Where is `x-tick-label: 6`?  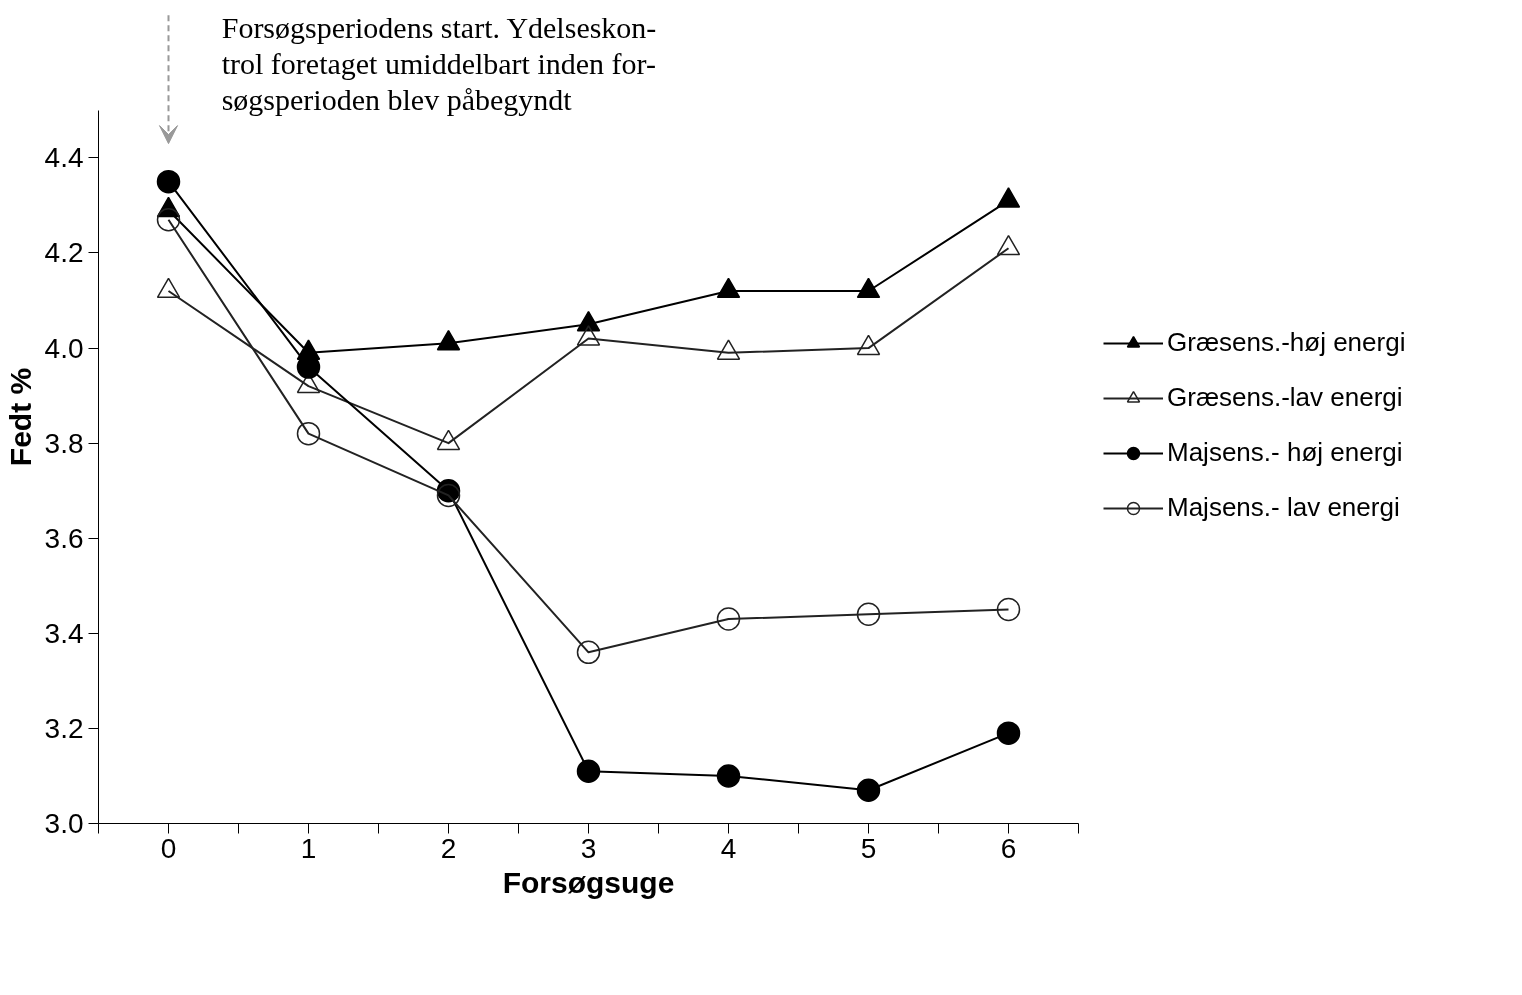
x-tick-label: 6 is located at coordinates (1008, 848).